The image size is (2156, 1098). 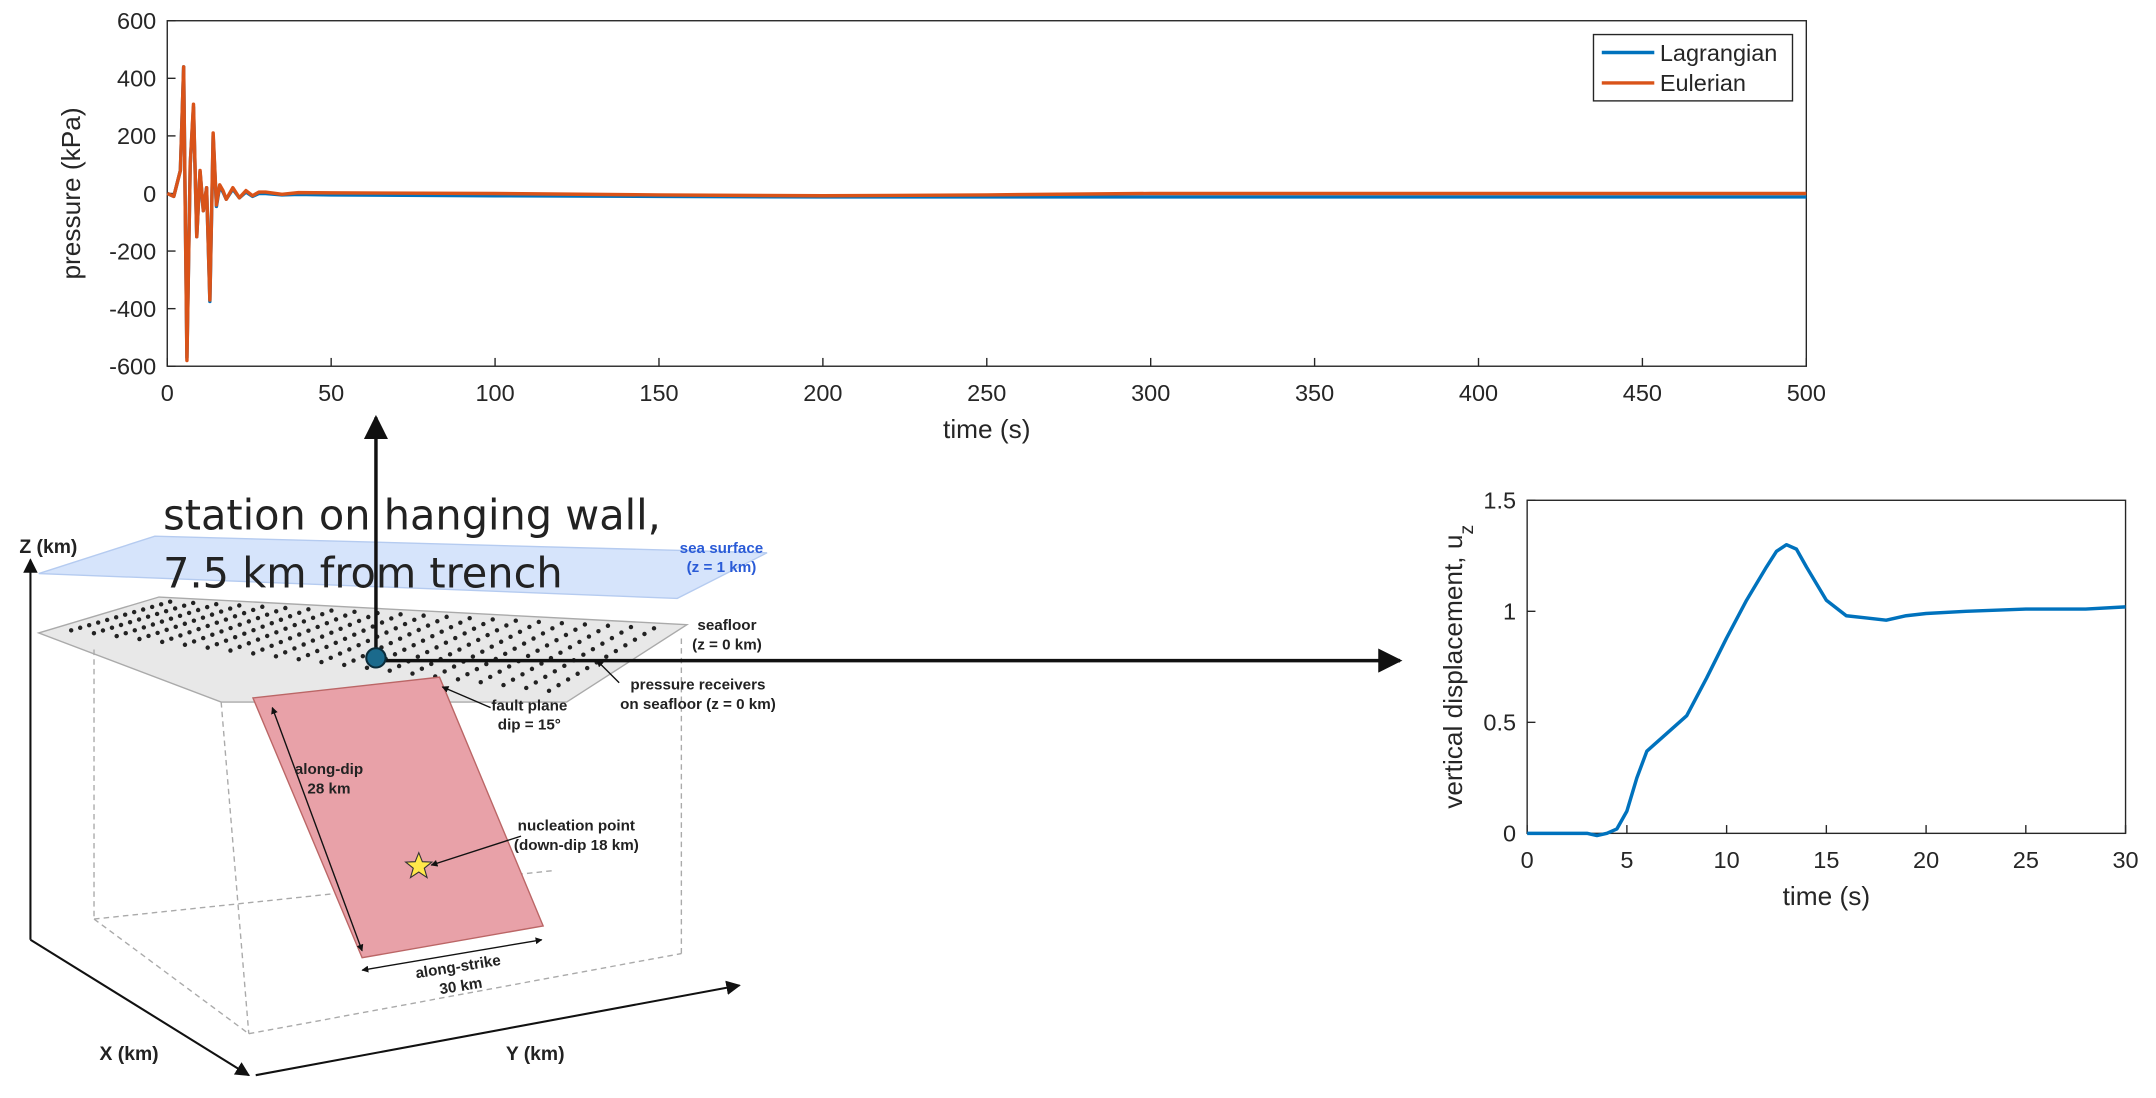 I want to click on y-tick-label: -600, so click(x=132, y=367).